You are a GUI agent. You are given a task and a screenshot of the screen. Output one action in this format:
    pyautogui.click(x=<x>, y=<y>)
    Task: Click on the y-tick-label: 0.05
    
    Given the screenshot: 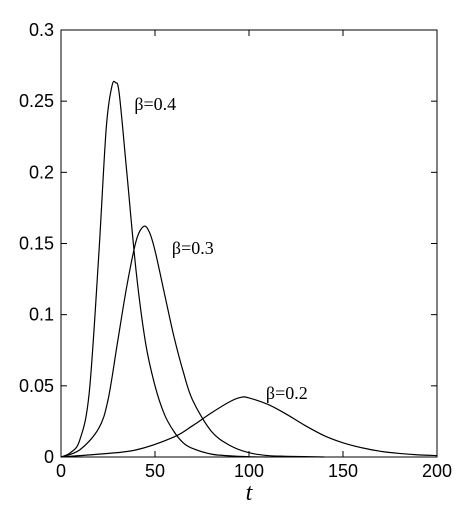 What is the action you would take?
    pyautogui.click(x=36, y=386)
    